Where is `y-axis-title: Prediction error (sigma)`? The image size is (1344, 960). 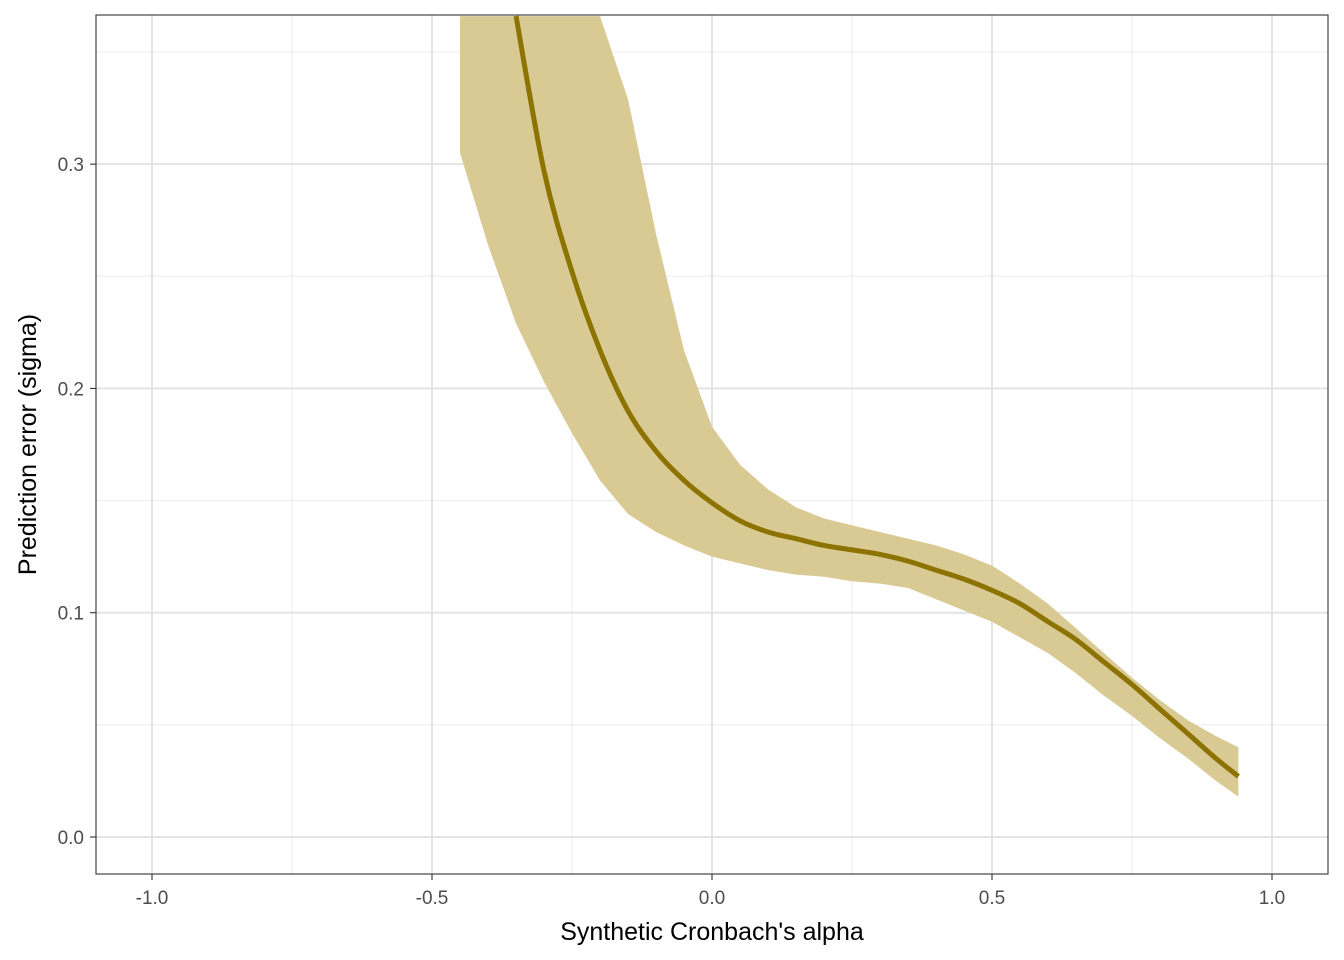 y-axis-title: Prediction error (sigma) is located at coordinates (28, 444).